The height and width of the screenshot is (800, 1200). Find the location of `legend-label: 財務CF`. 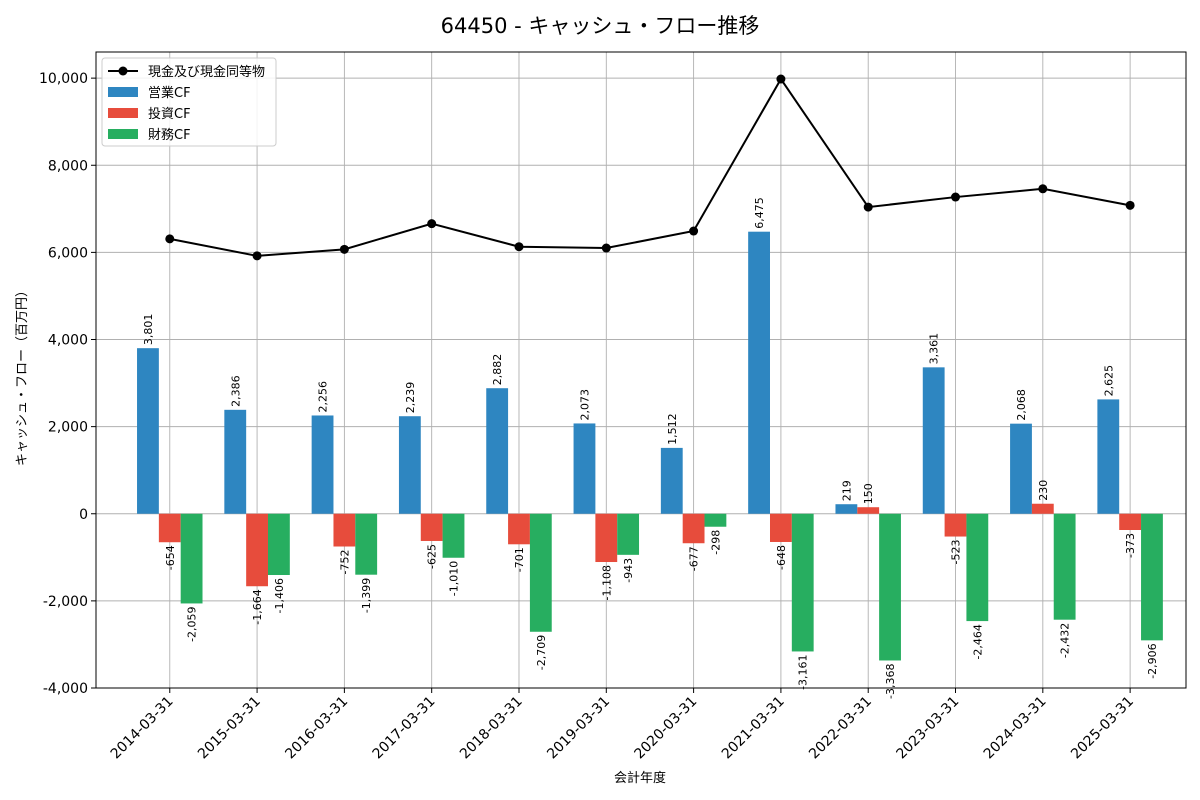

legend-label: 財務CF is located at coordinates (169, 135).